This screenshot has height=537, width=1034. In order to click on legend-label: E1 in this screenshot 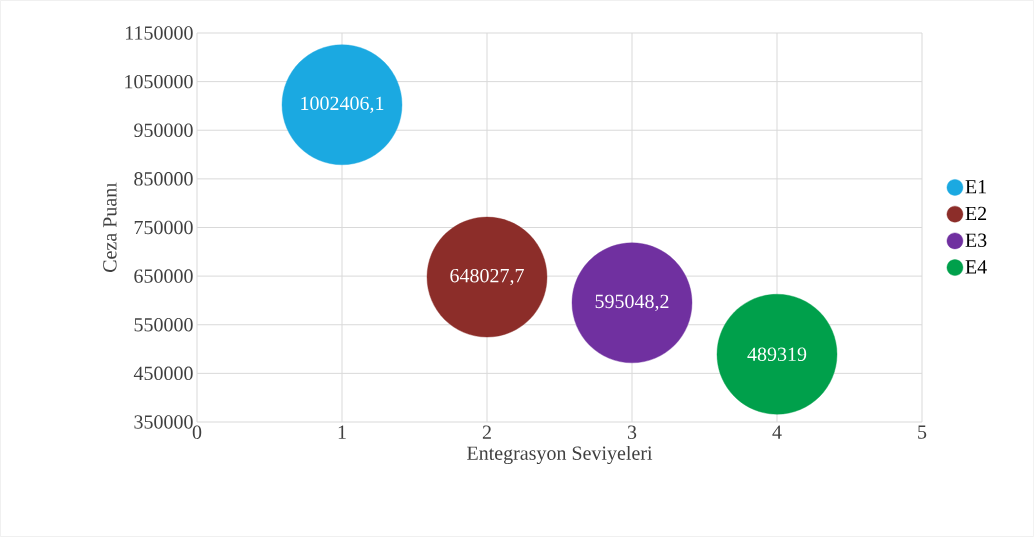, I will do `click(975, 187)`.